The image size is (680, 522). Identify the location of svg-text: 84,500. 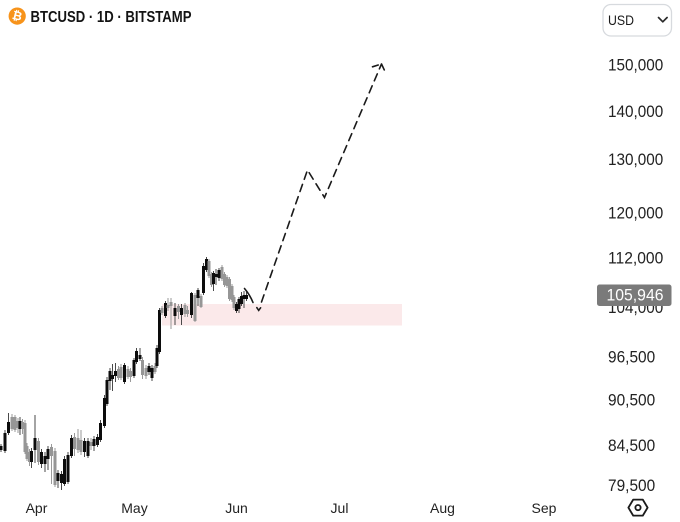
(631, 446).